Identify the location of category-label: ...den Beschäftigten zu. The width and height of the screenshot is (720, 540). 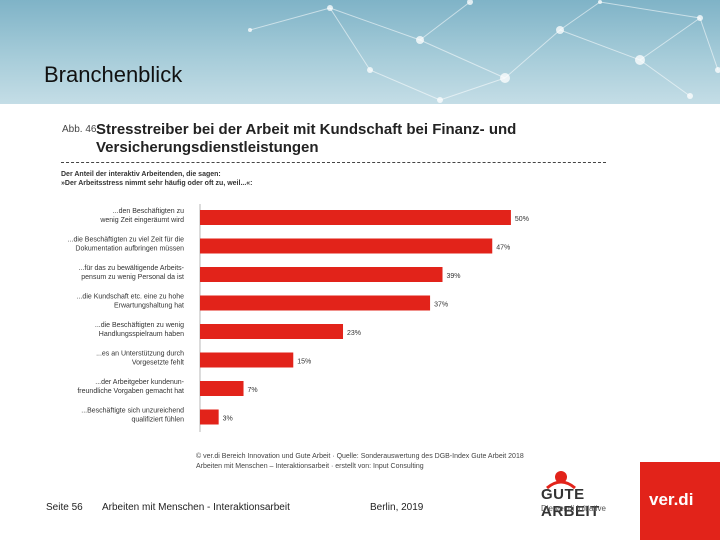
(148, 211).